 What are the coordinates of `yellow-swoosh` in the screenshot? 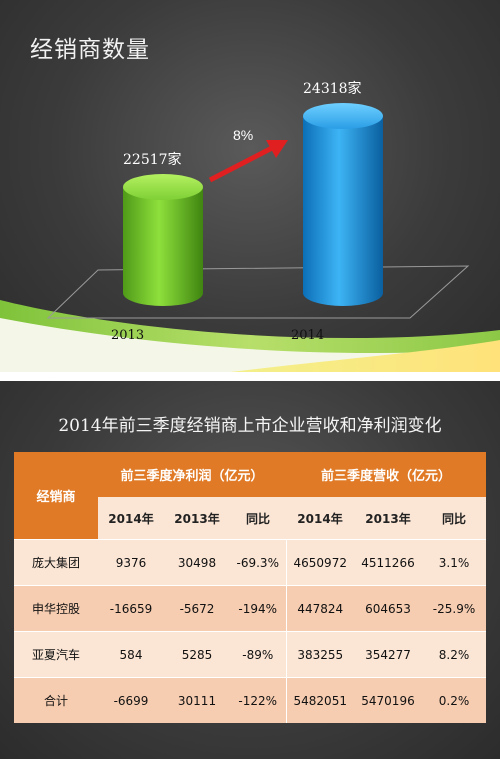 It's located at (365, 356).